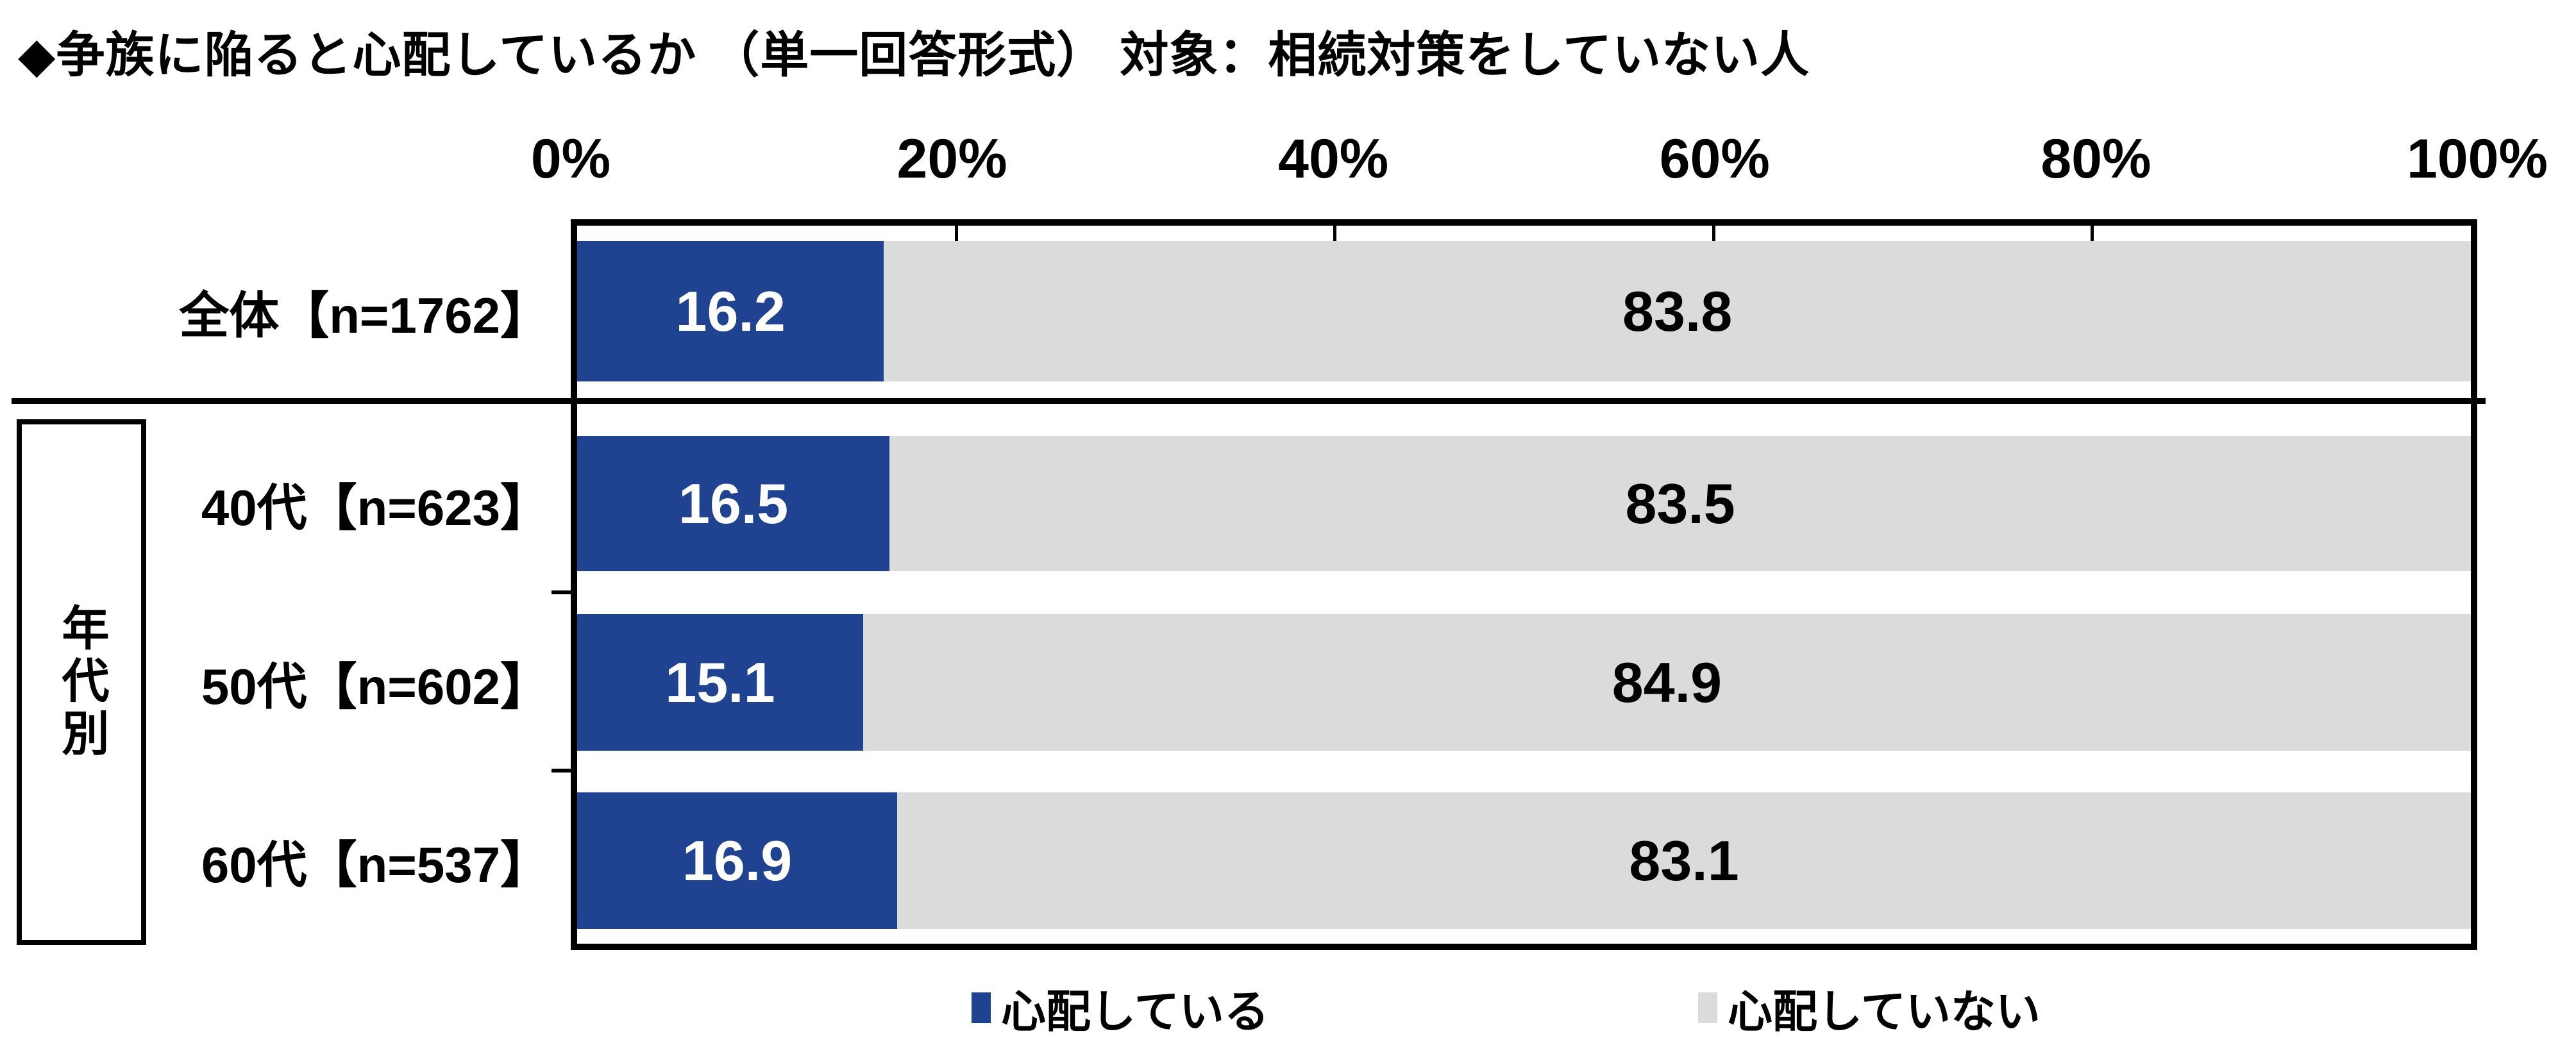 The image size is (2576, 1061). I want to click on legend-item-not-worried: 心配していない, so click(1869, 1009).